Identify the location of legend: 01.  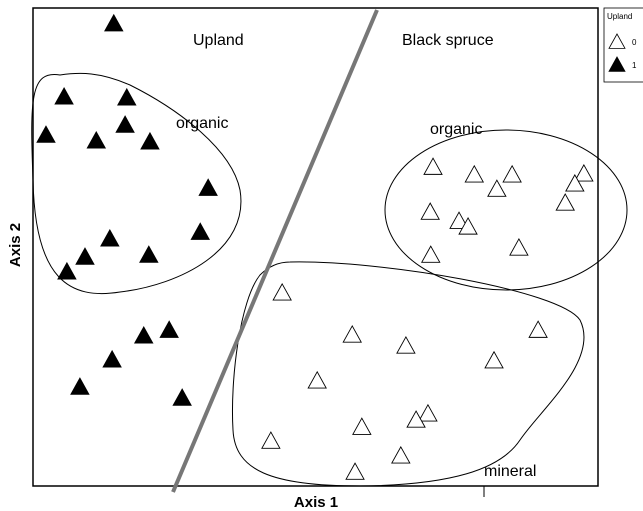
(622, 52).